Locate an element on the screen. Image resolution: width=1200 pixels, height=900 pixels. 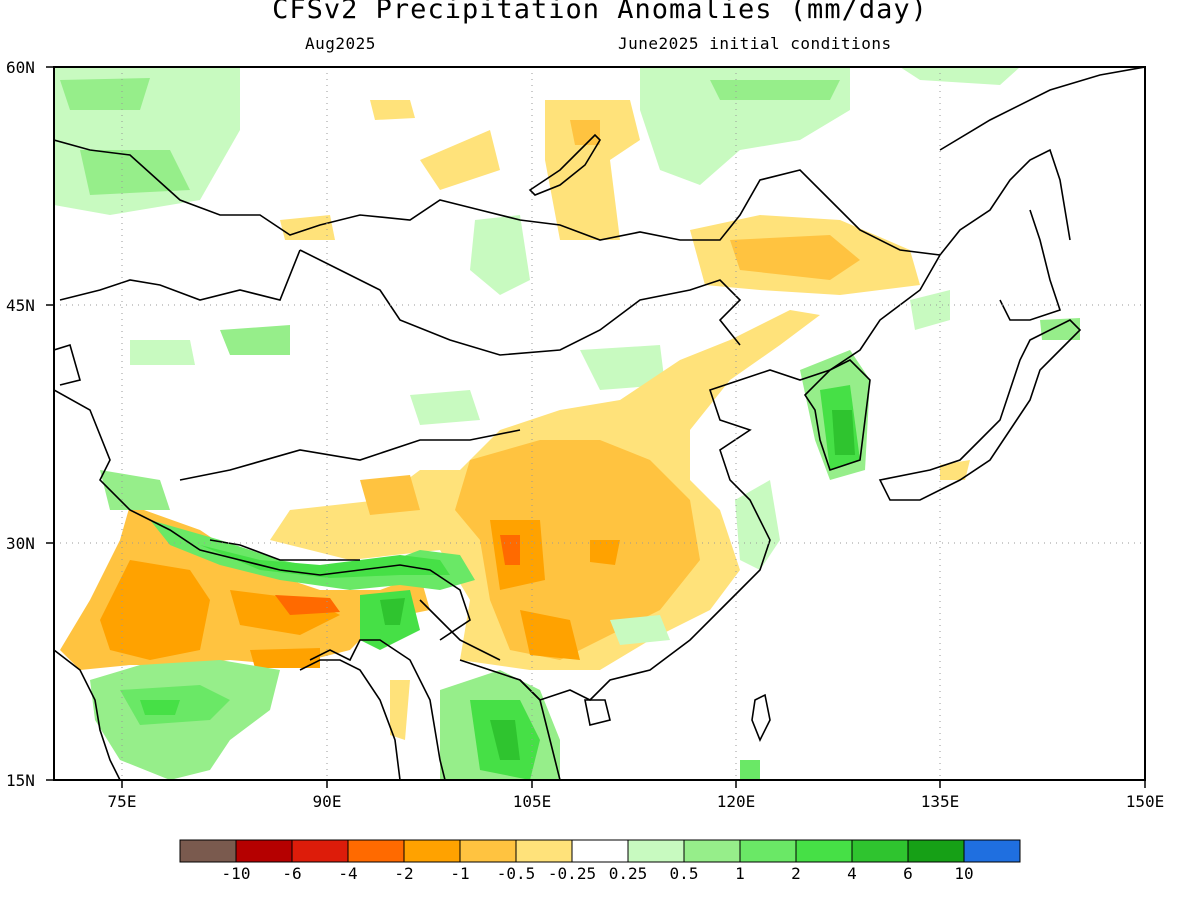
wet-region-north-core is located at coordinates (775, 90).